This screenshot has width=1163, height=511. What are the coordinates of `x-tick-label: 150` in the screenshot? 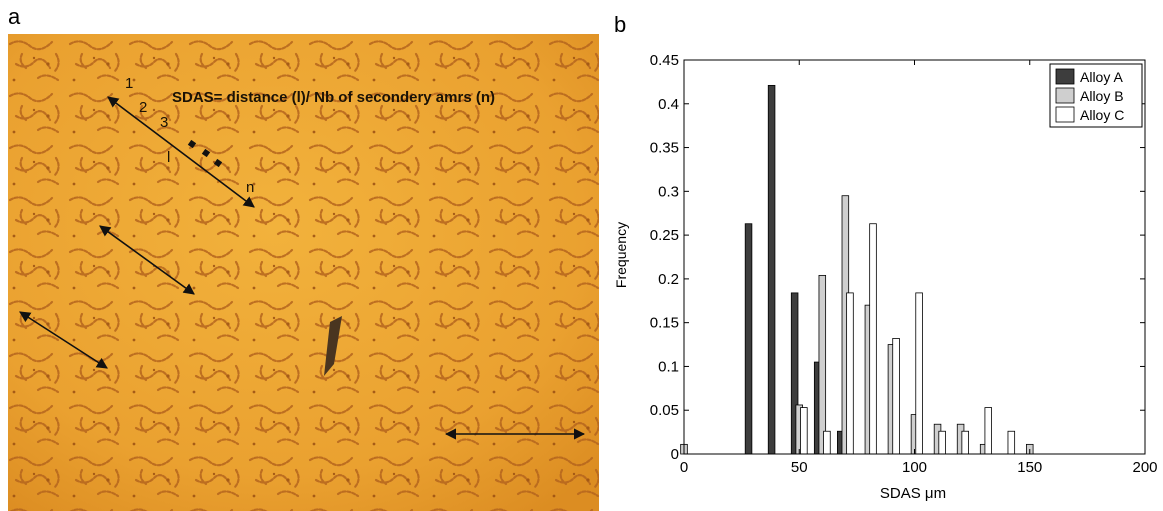 It's located at (1029, 467).